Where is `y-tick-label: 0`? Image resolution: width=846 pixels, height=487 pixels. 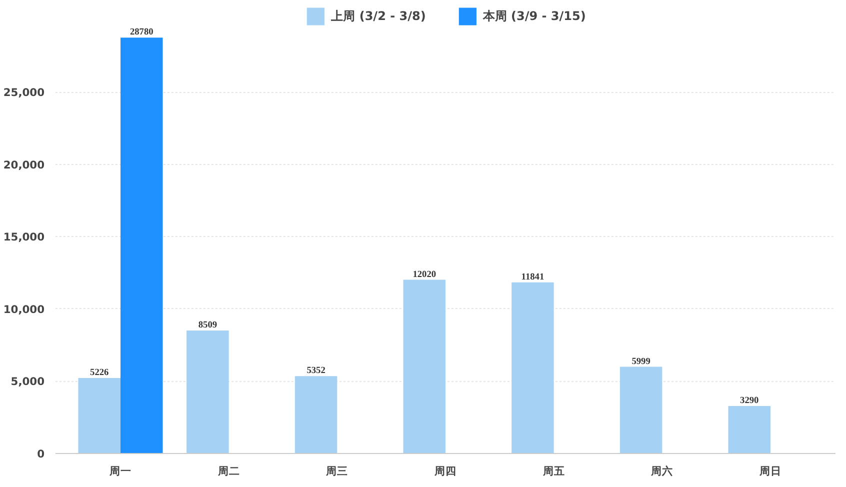 y-tick-label: 0 is located at coordinates (41, 454).